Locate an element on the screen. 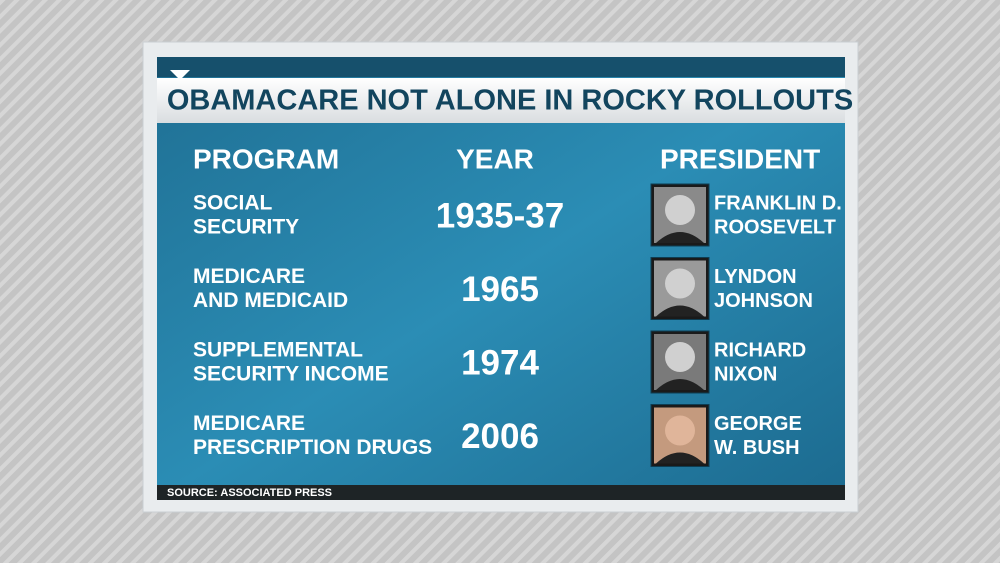  president: RICHARD is located at coordinates (760, 350).